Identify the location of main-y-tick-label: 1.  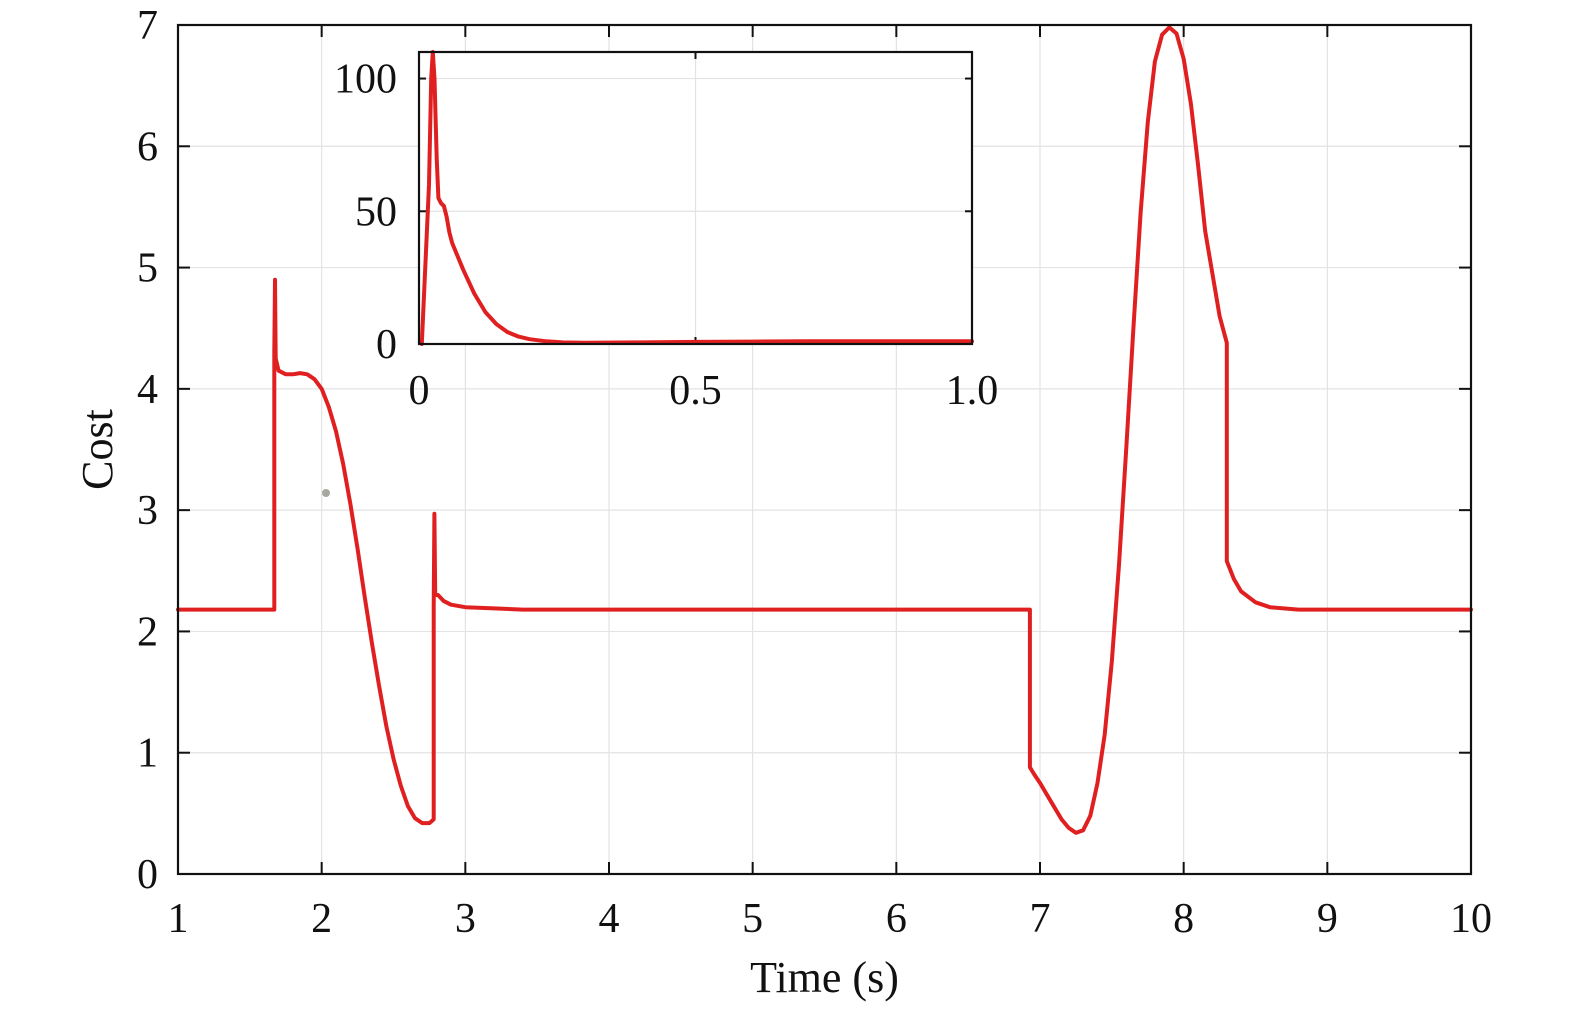
(147, 754).